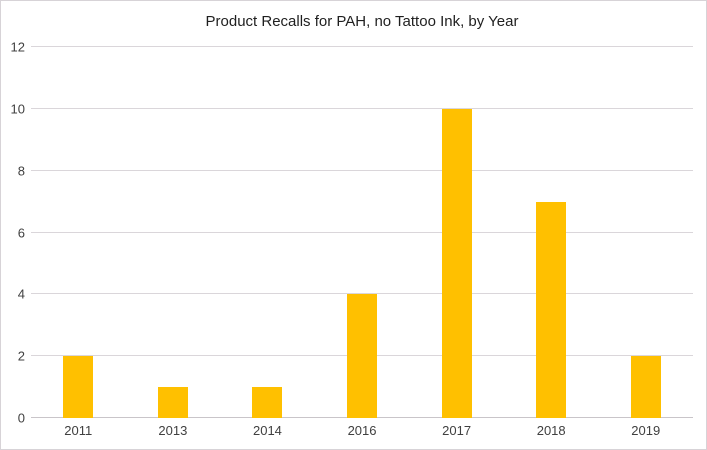  Describe the element at coordinates (172, 402) in the screenshot. I see `bar-2013` at that location.